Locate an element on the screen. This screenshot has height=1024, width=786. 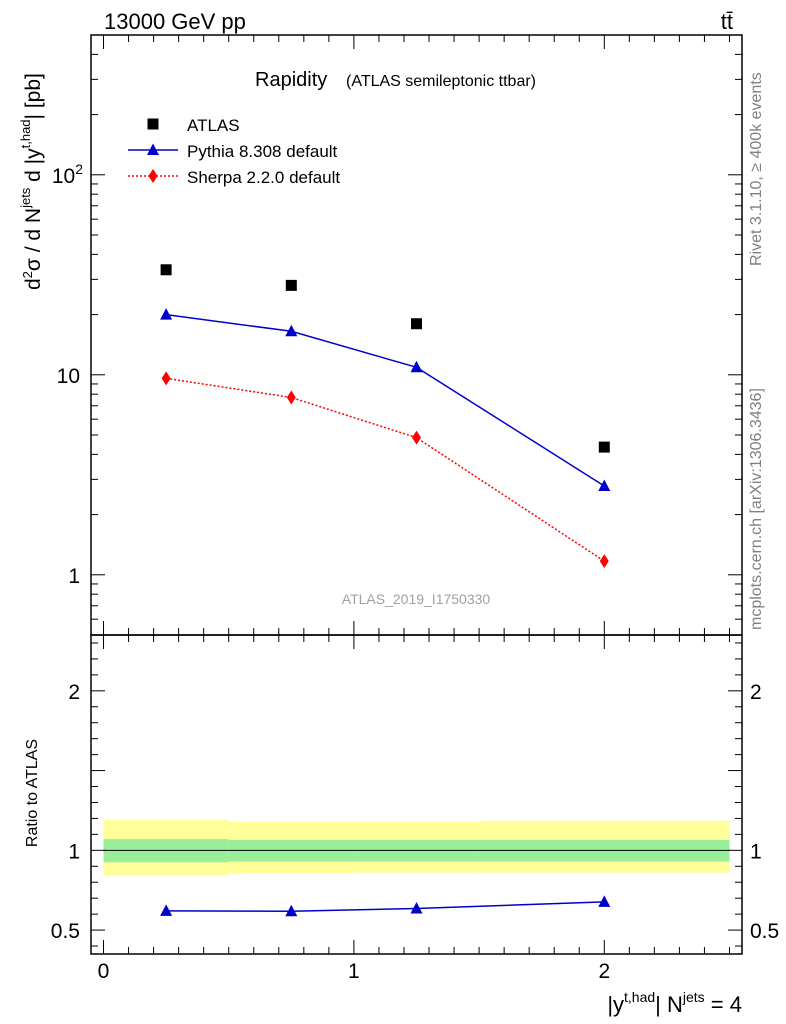
ratio-y-tick-label-right: 1 is located at coordinates (756, 851).